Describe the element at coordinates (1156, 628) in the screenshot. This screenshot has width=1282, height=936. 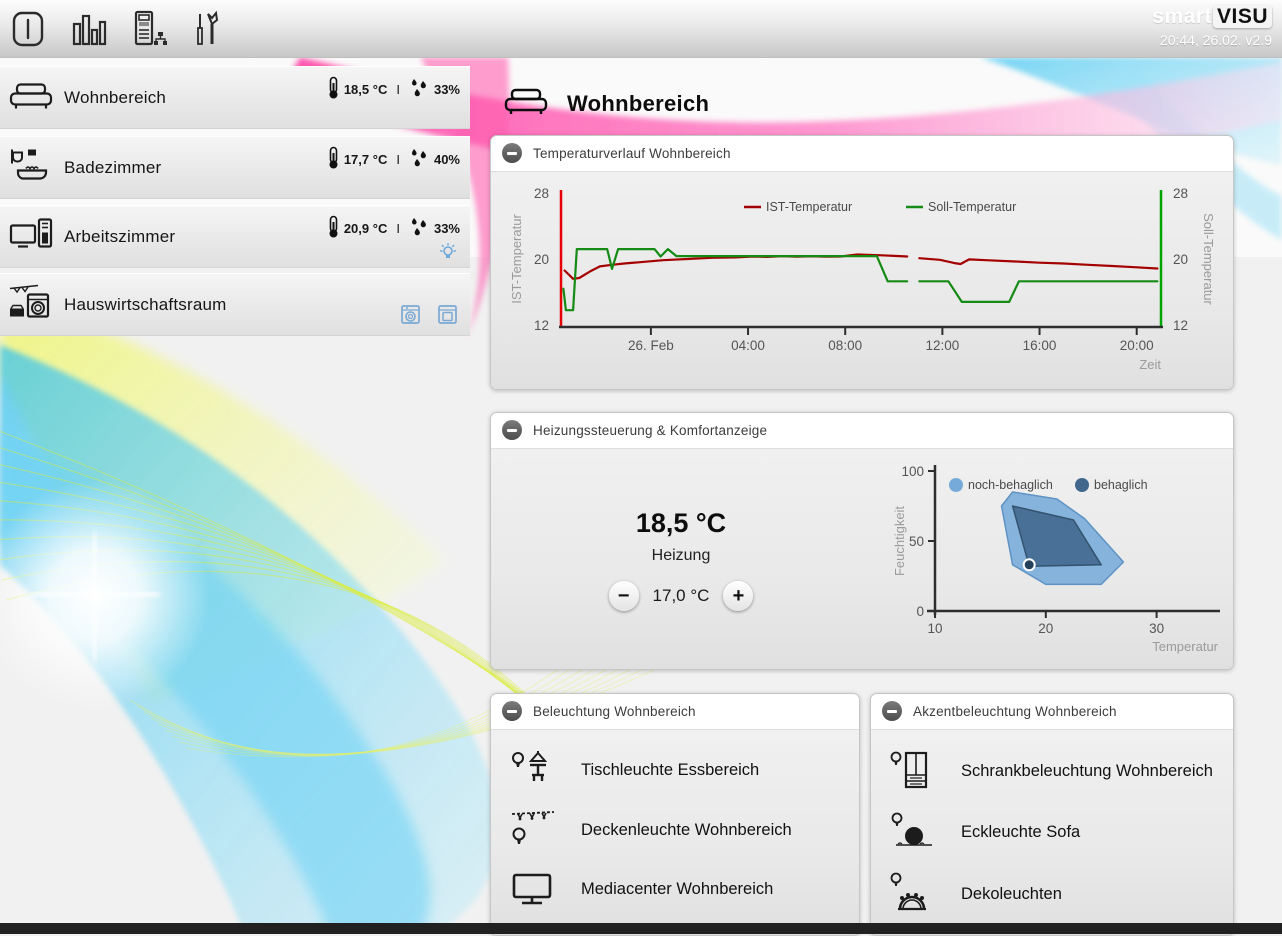
I see `svg-text: 30` at that location.